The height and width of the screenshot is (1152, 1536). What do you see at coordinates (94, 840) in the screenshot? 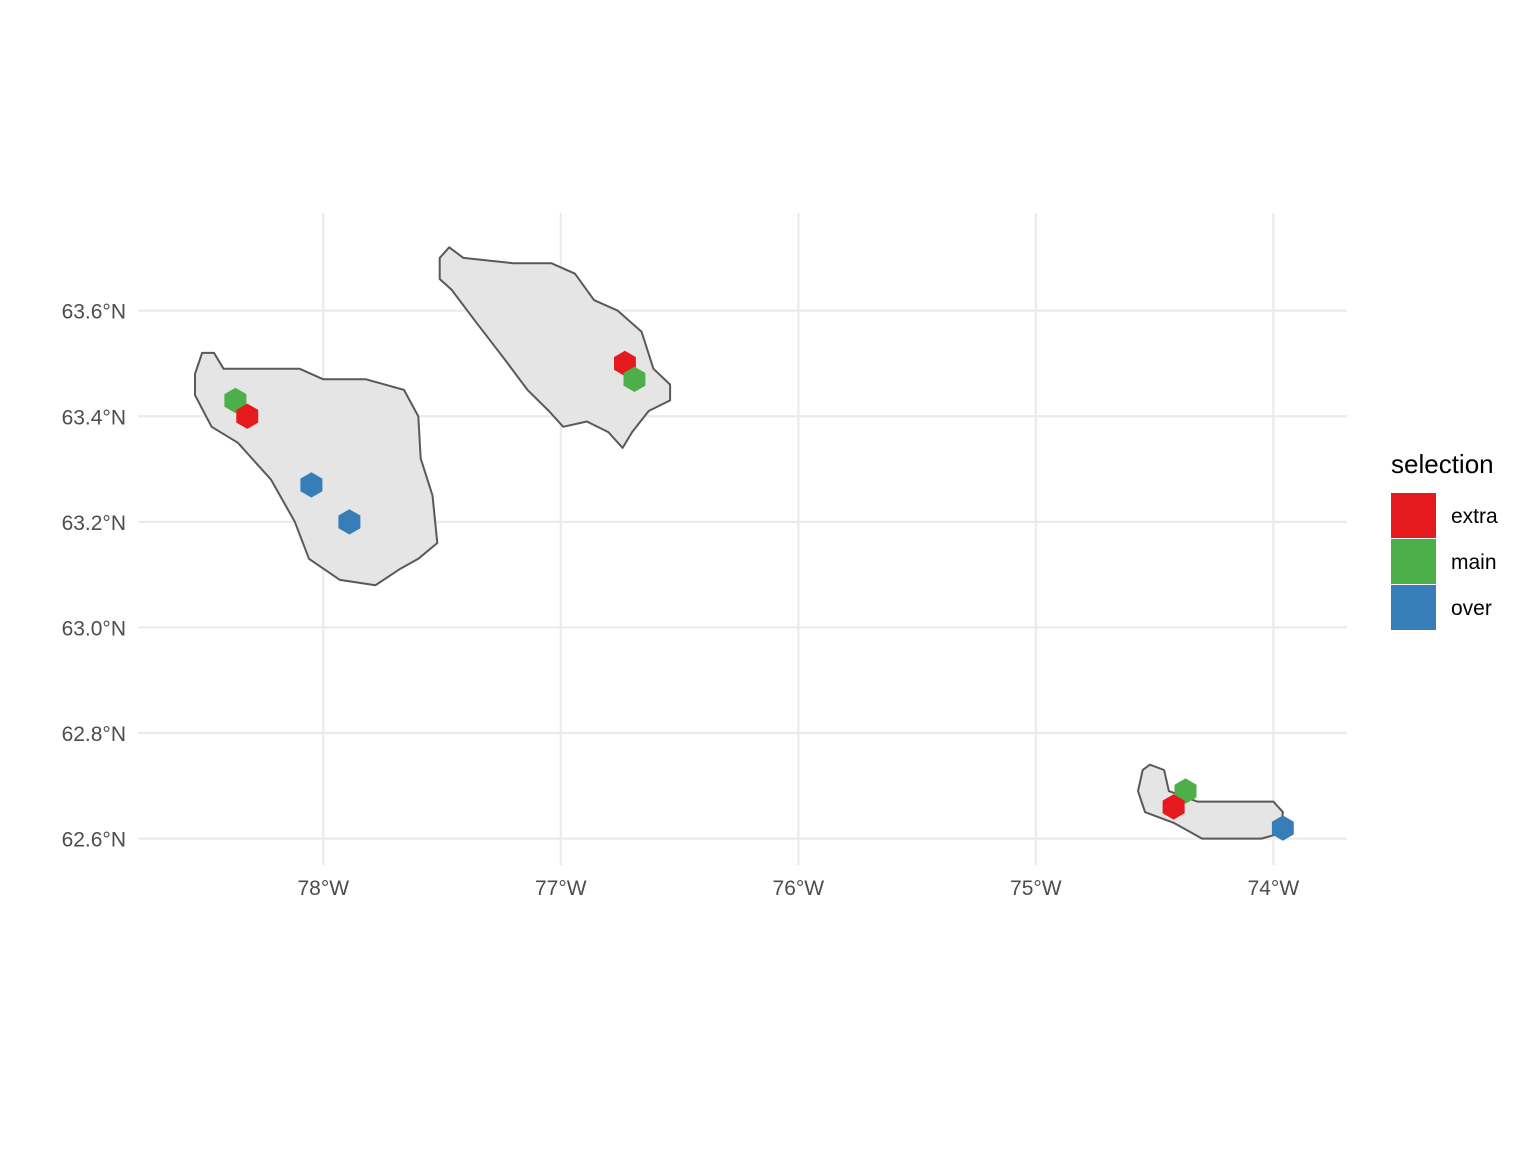
I see `y-tick-label: 62.6°N` at bounding box center [94, 840].